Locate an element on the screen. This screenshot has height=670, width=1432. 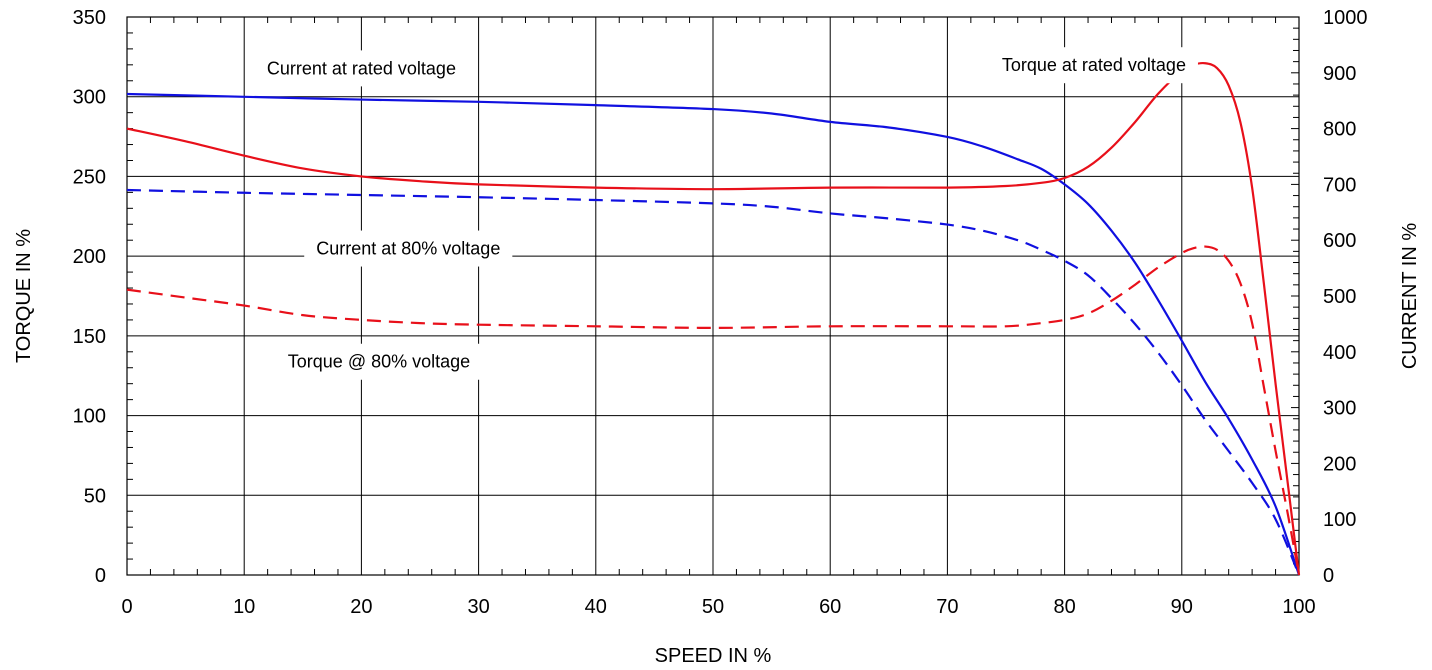
y2-tick-label: 500 is located at coordinates (1339, 297).